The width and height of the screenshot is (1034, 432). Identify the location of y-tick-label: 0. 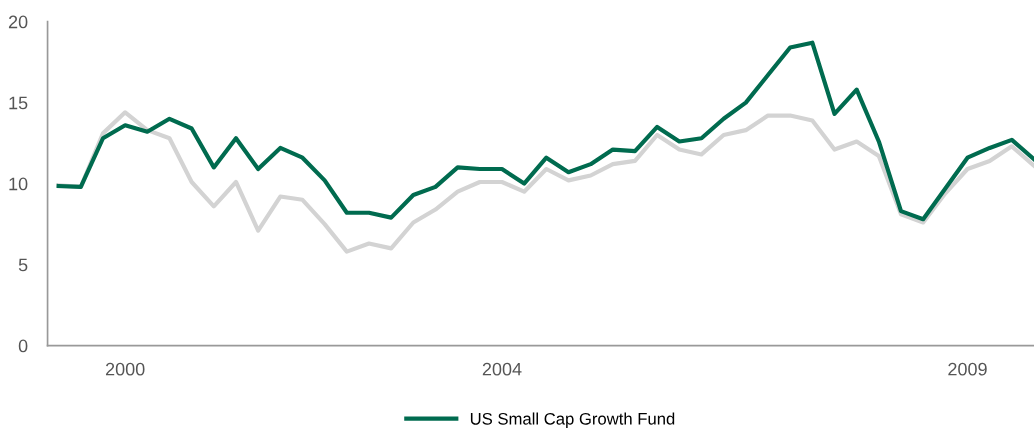
(23, 346).